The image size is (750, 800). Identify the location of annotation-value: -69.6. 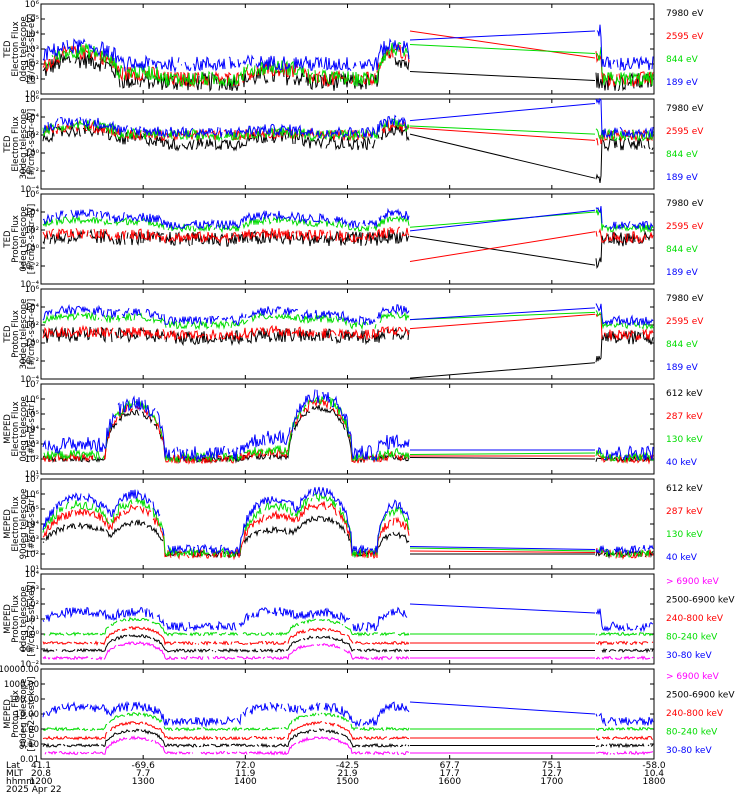
(144, 766).